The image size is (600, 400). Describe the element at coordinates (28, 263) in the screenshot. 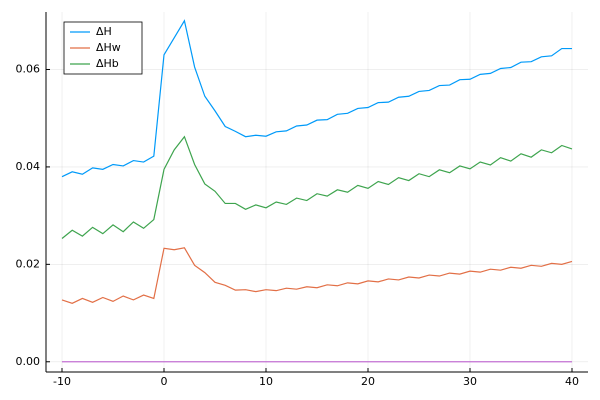

I see `y-tick-label: 0.02` at that location.